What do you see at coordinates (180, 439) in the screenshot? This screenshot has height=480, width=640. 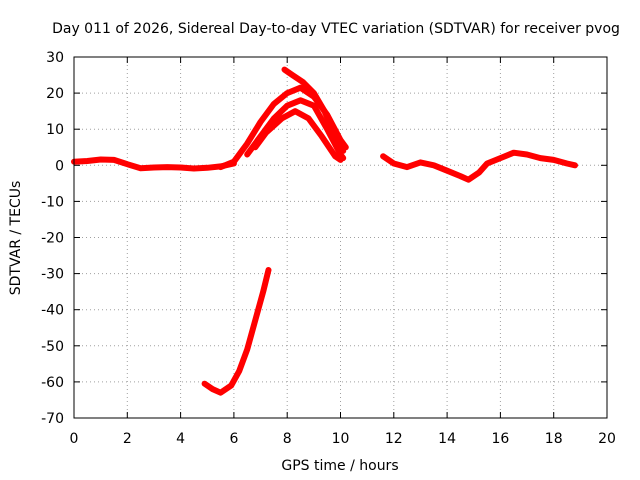 I see `x-tick-label: 4` at bounding box center [180, 439].